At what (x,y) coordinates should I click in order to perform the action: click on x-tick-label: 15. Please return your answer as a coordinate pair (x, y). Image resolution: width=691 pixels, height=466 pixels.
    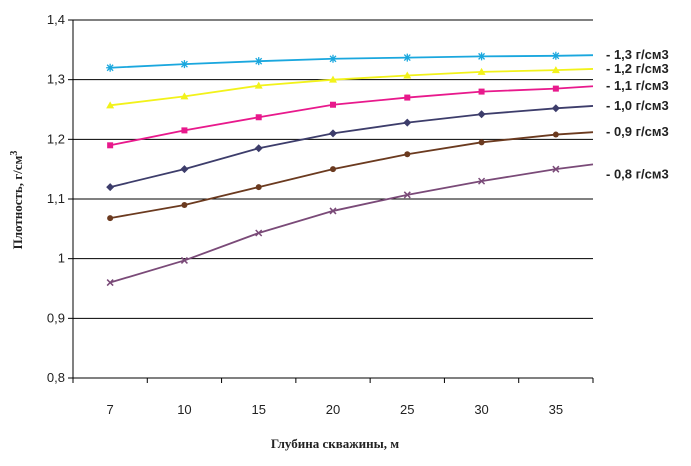
    Looking at the image, I should click on (258, 409).